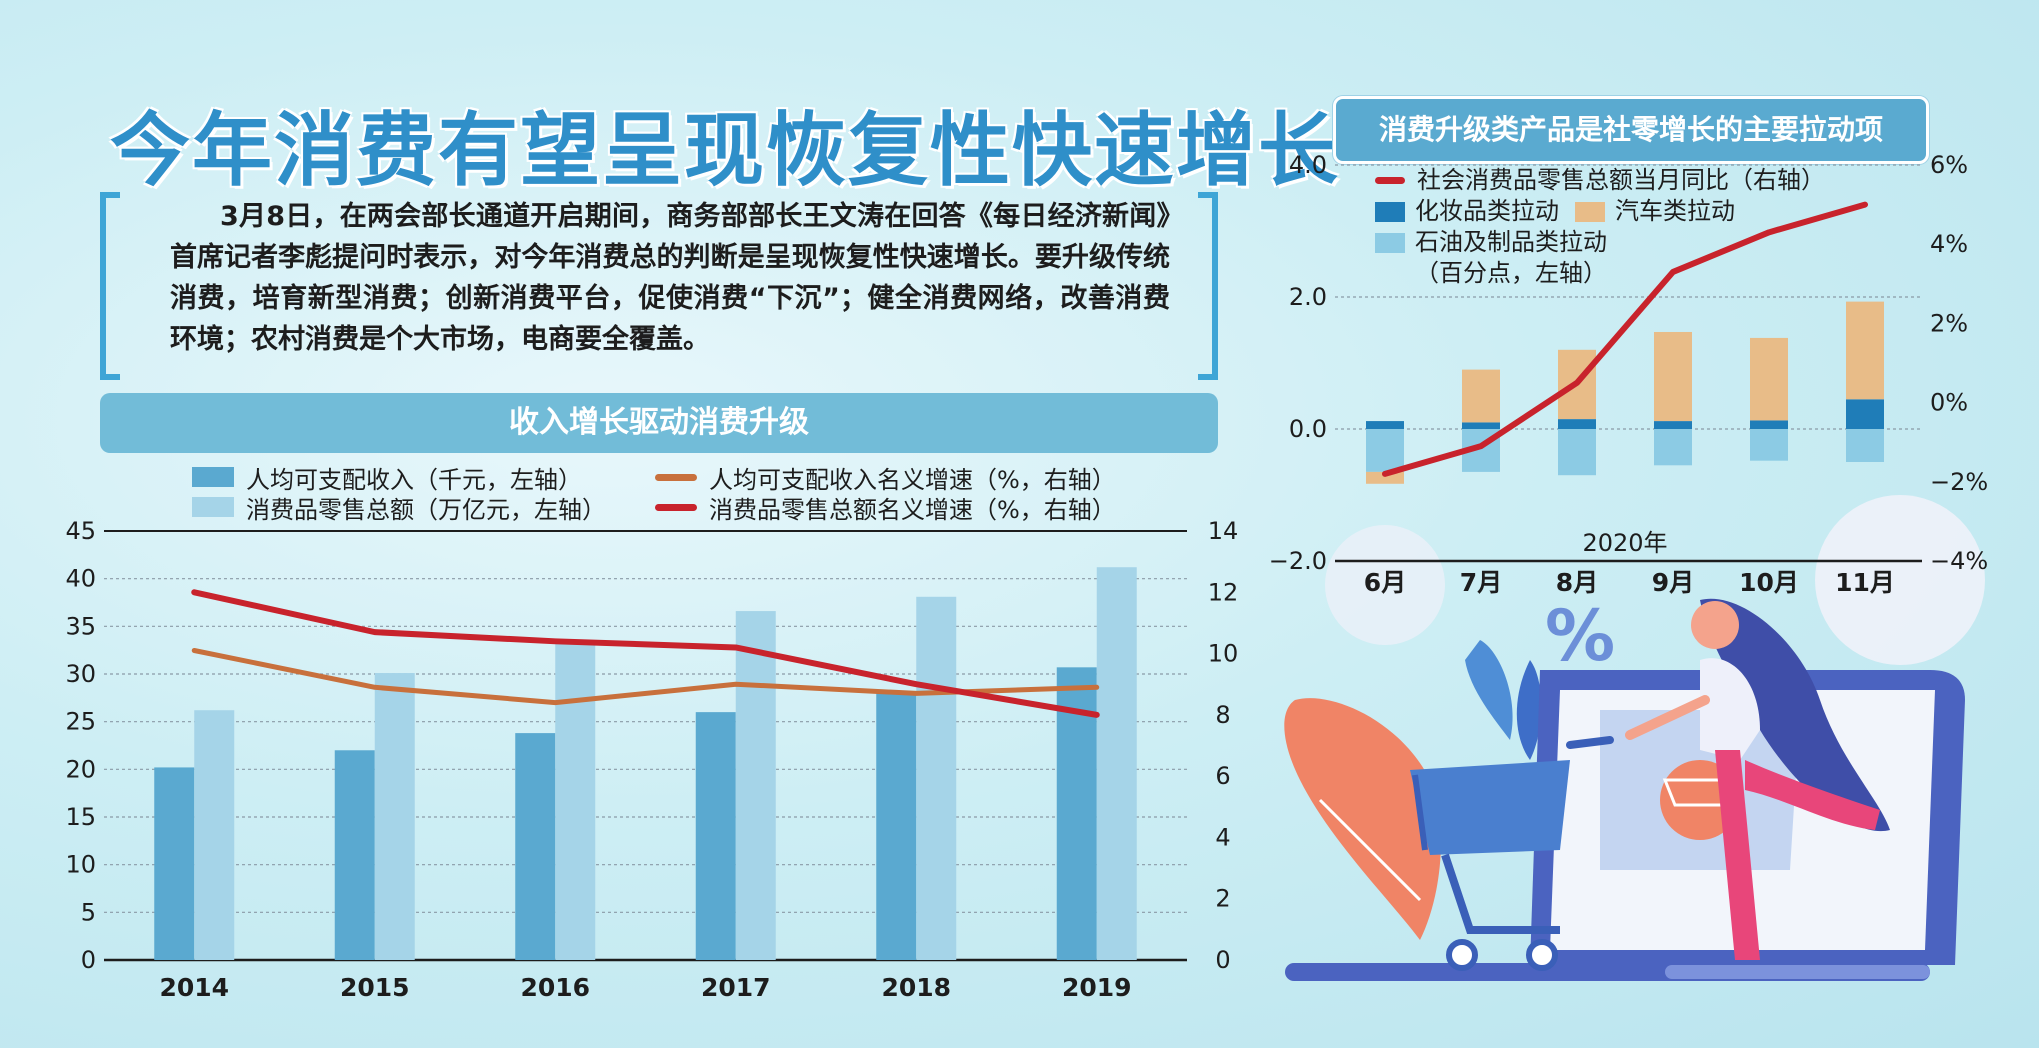  What do you see at coordinates (1624, 543) in the screenshot?
I see `x-axis-label: 2020年` at bounding box center [1624, 543].